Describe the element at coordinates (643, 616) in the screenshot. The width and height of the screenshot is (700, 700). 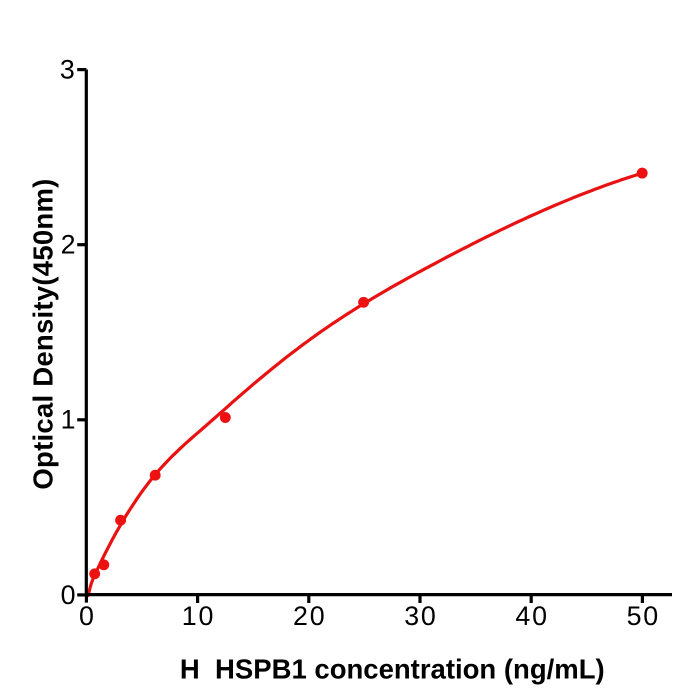
I see `svg-text: 50` at that location.